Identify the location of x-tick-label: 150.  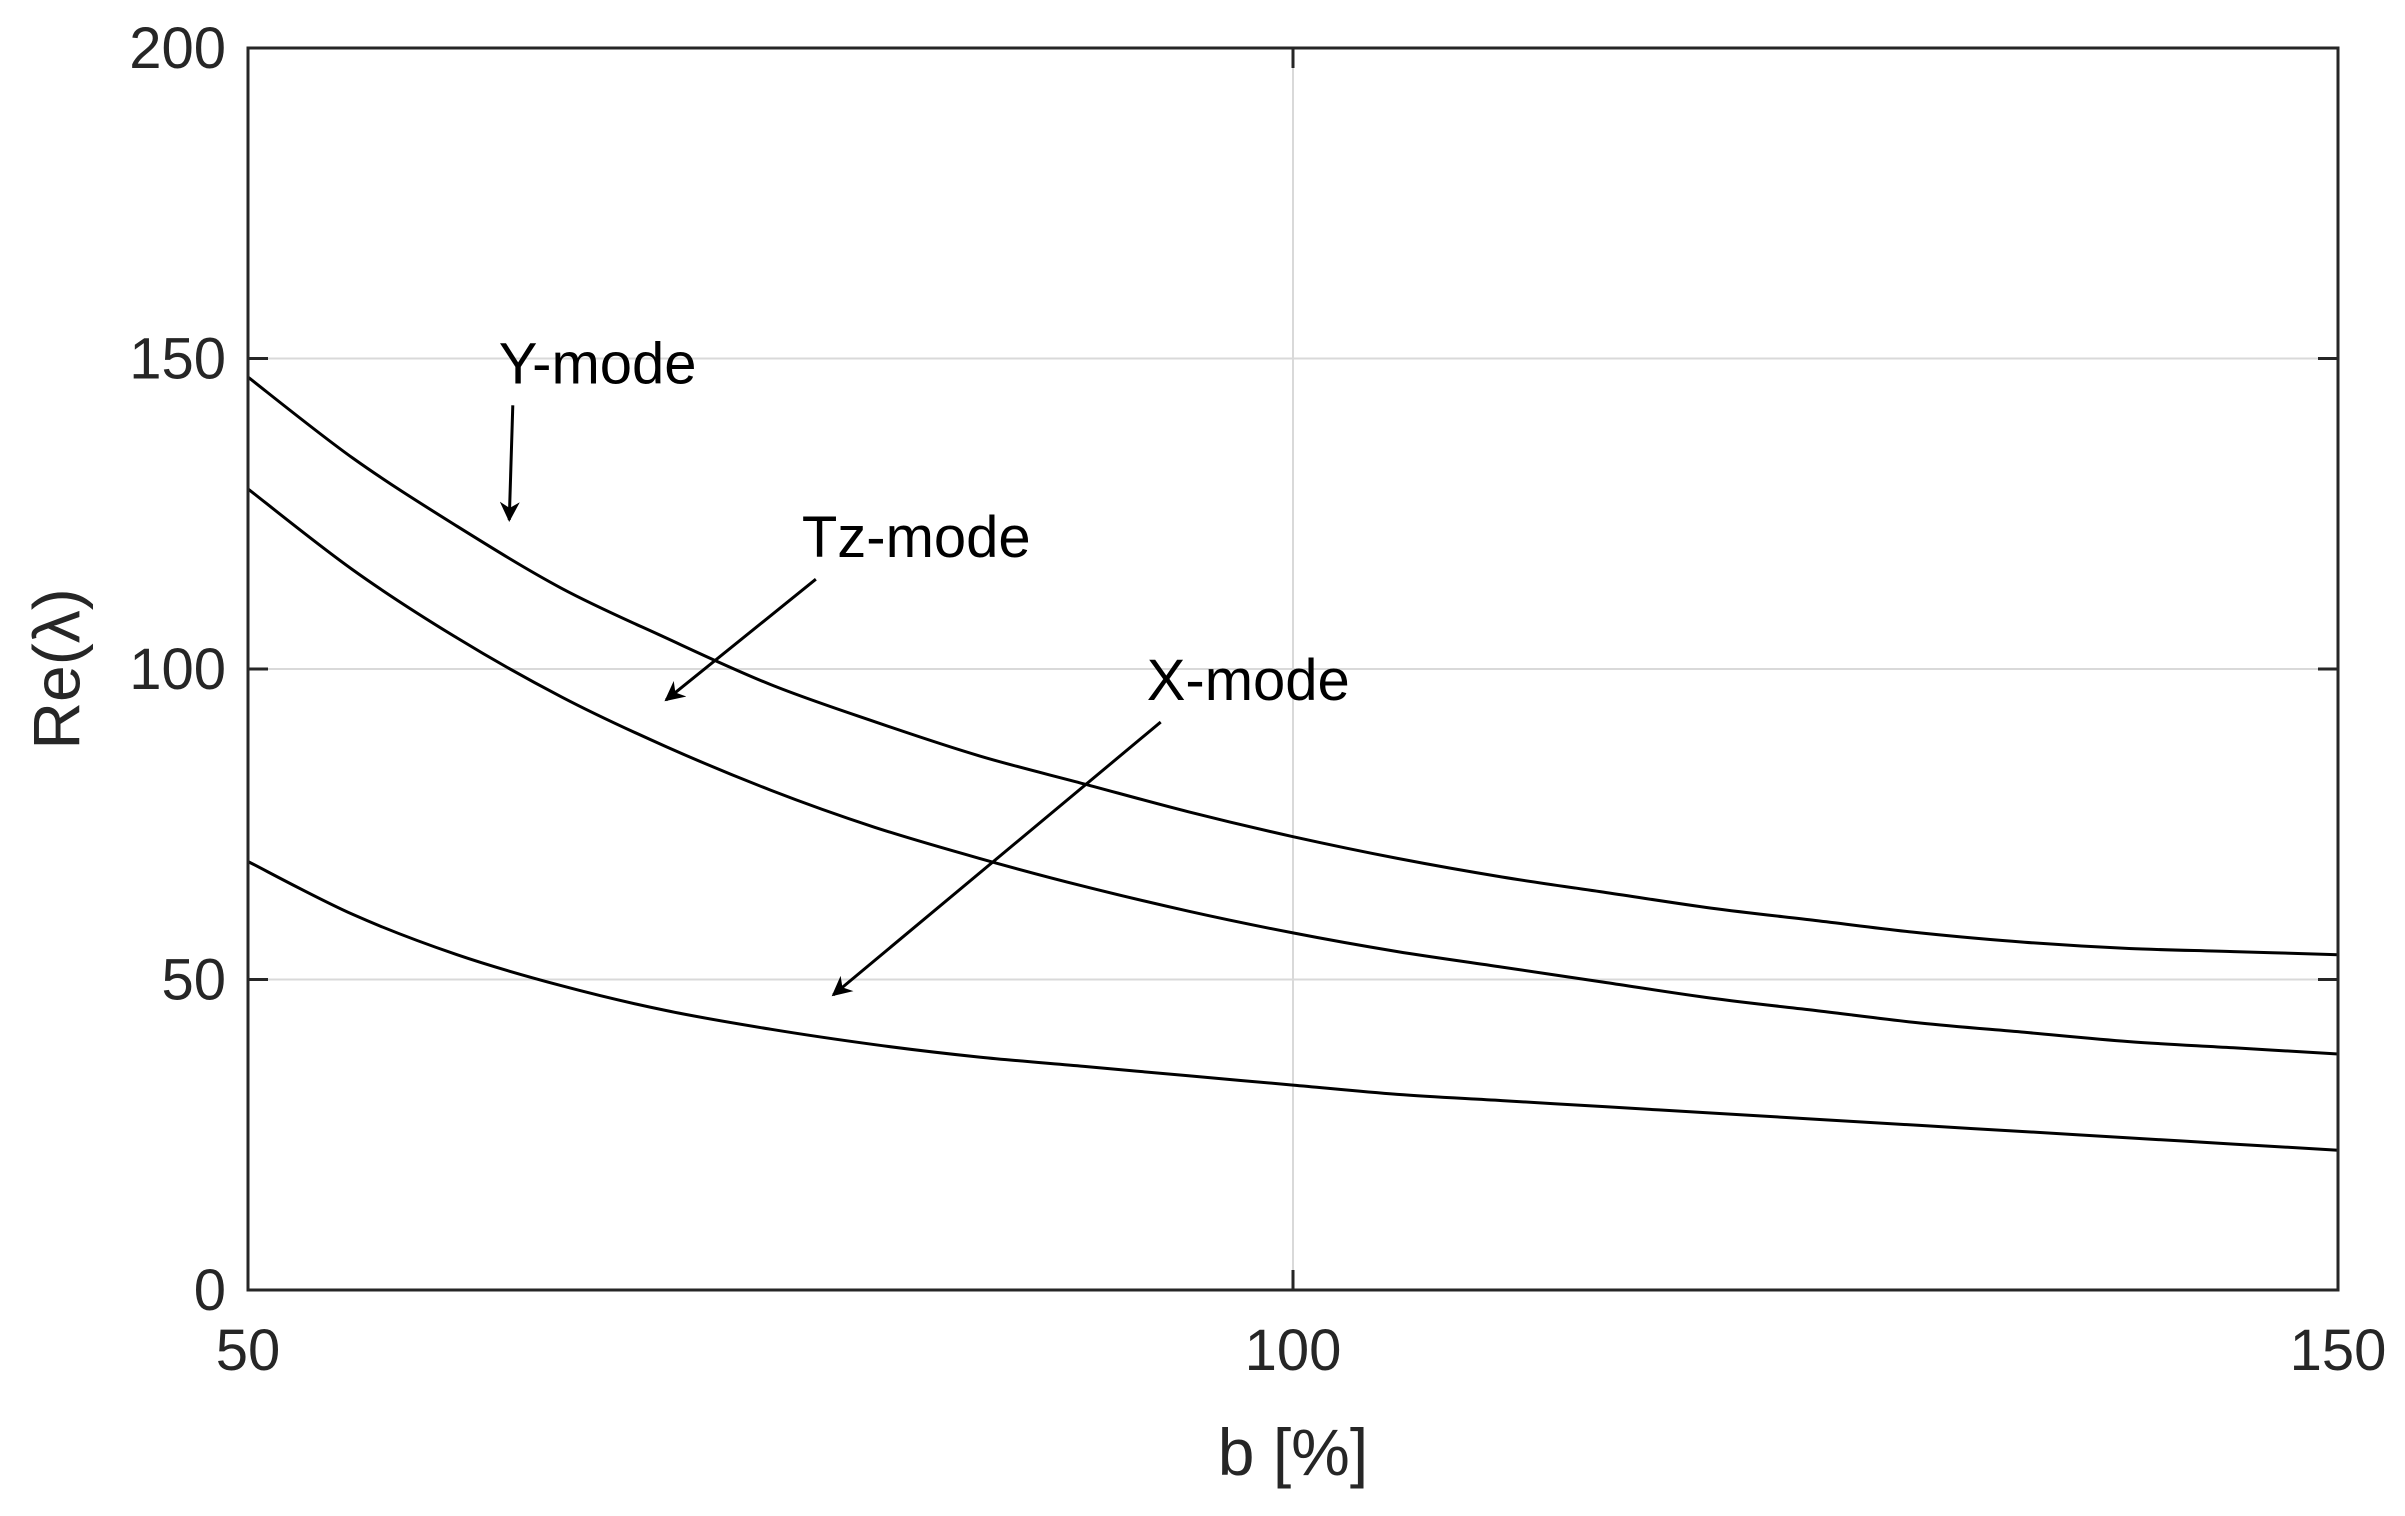
(2338, 1350).